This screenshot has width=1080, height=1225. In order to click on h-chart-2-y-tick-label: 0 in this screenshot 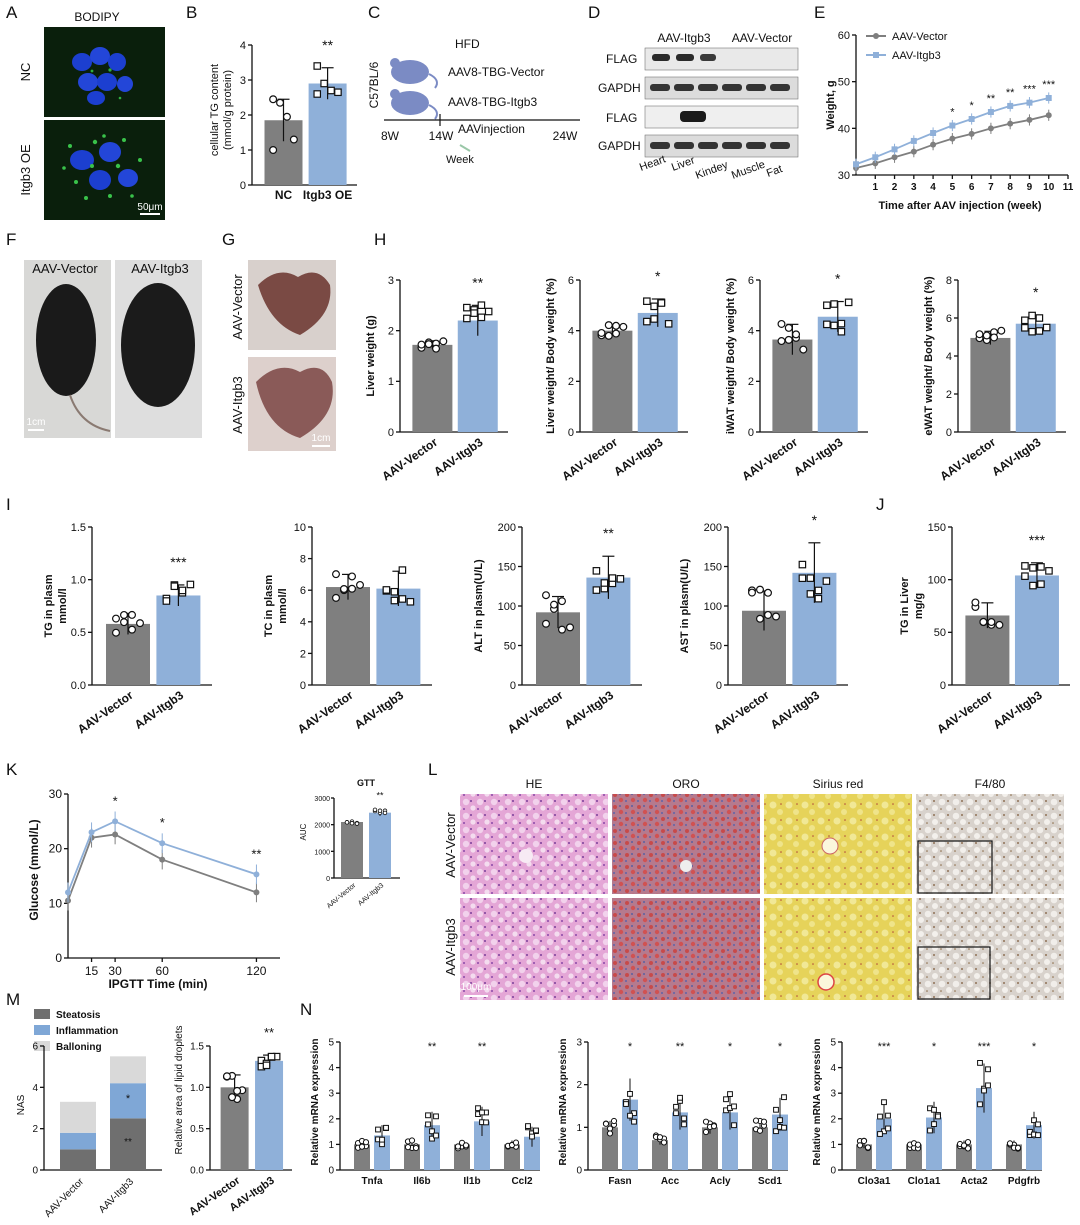, I will do `click(571, 433)`.